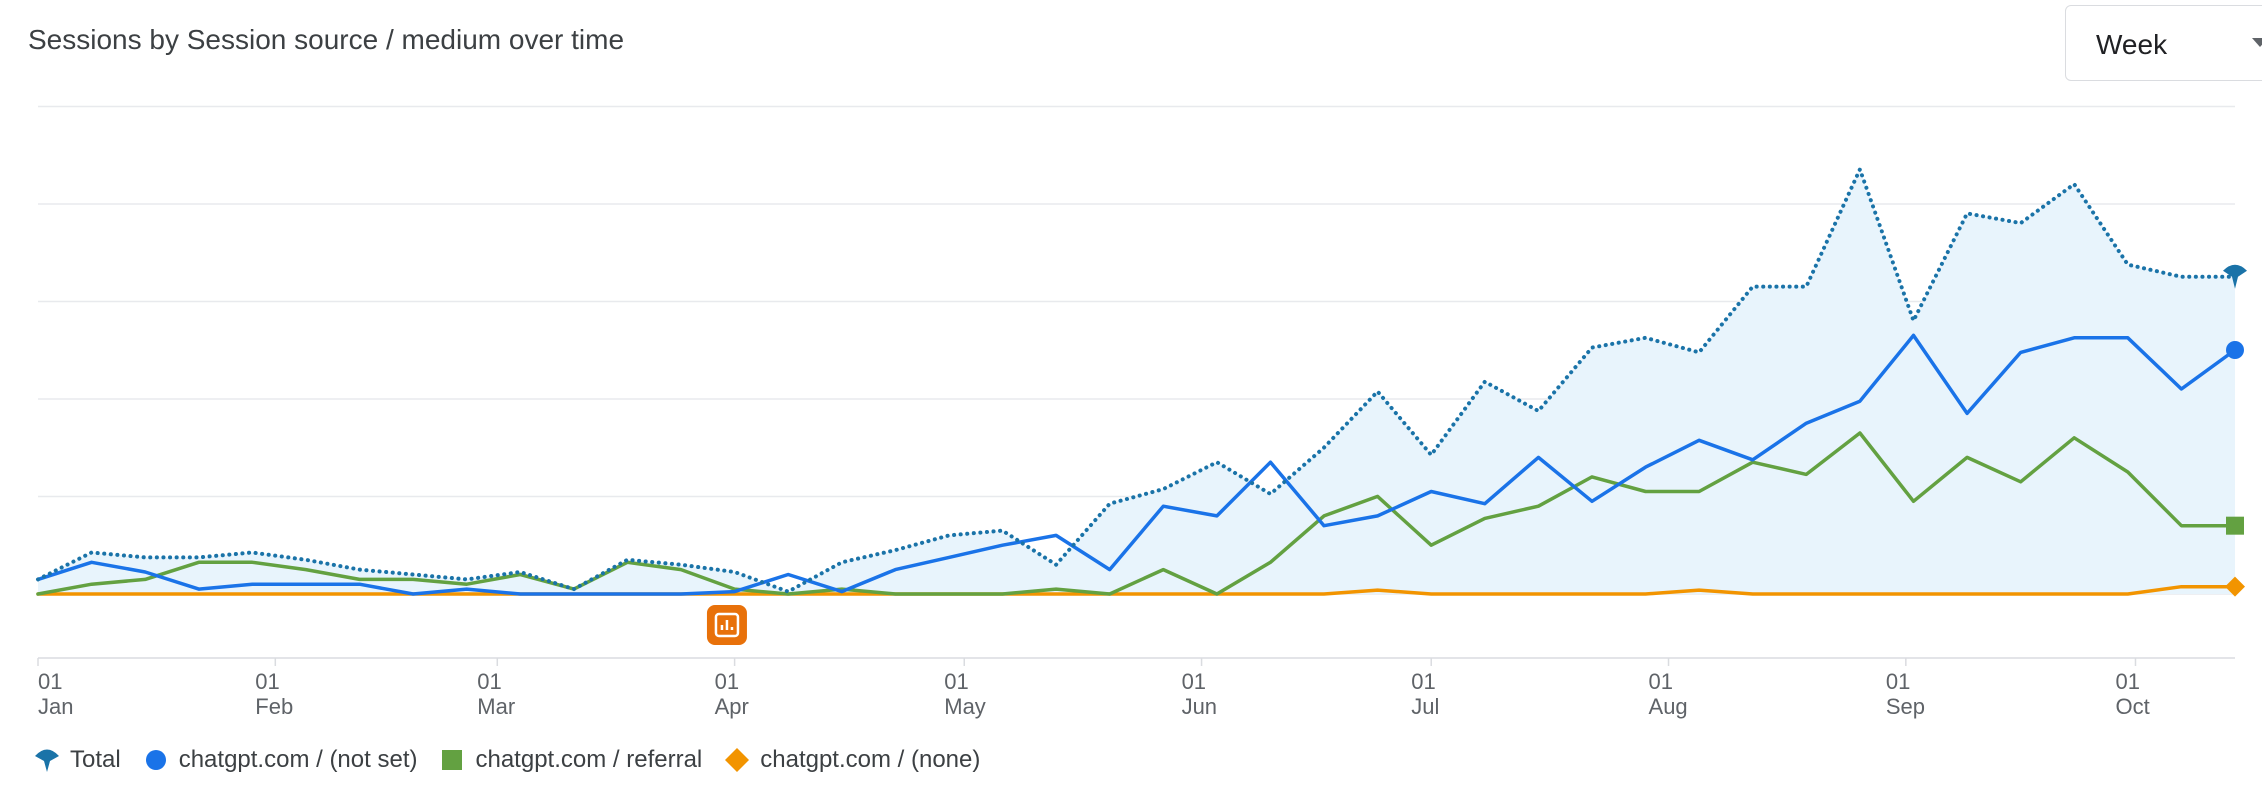 The height and width of the screenshot is (790, 2262). What do you see at coordinates (870, 759) in the screenshot?
I see `legend-label: chatgpt.com / (none)` at bounding box center [870, 759].